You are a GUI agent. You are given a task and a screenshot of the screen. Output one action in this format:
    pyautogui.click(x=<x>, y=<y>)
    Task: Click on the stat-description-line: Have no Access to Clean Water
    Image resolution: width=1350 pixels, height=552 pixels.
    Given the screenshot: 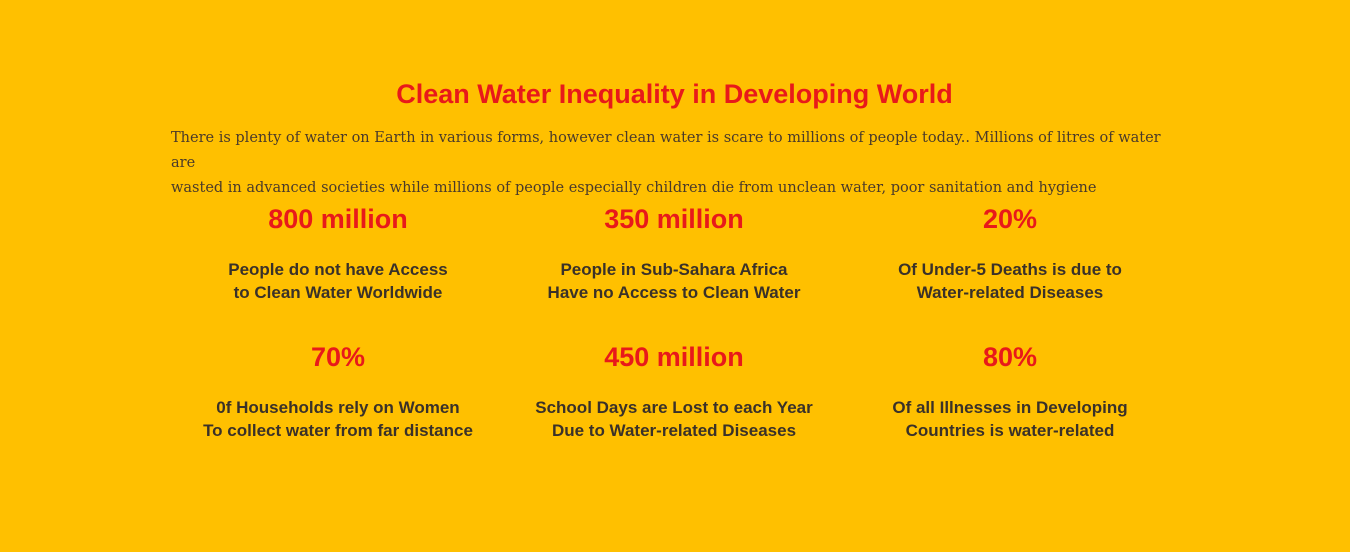 What is the action you would take?
    pyautogui.click(x=674, y=292)
    